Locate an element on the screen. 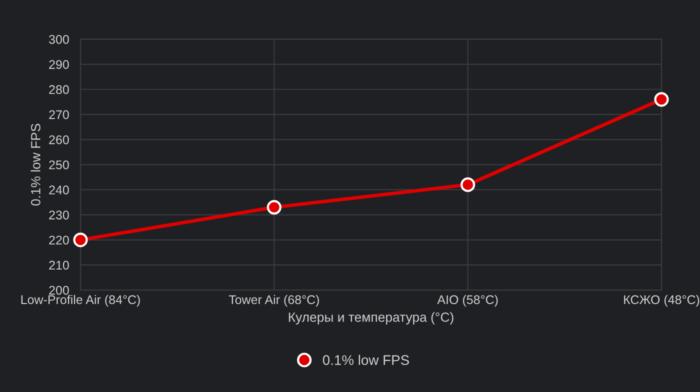  y-tick-label: 260 is located at coordinates (59, 139).